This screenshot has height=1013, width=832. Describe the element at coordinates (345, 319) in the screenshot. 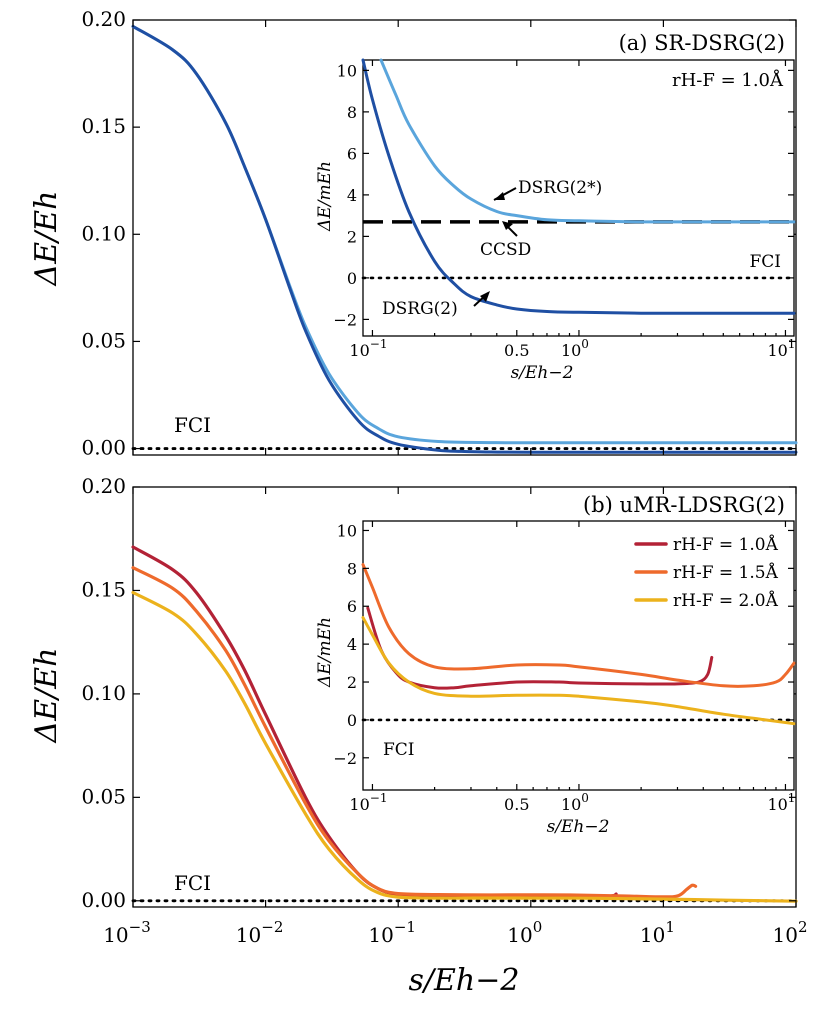

I see `inset-a-ytick-label: −2` at that location.